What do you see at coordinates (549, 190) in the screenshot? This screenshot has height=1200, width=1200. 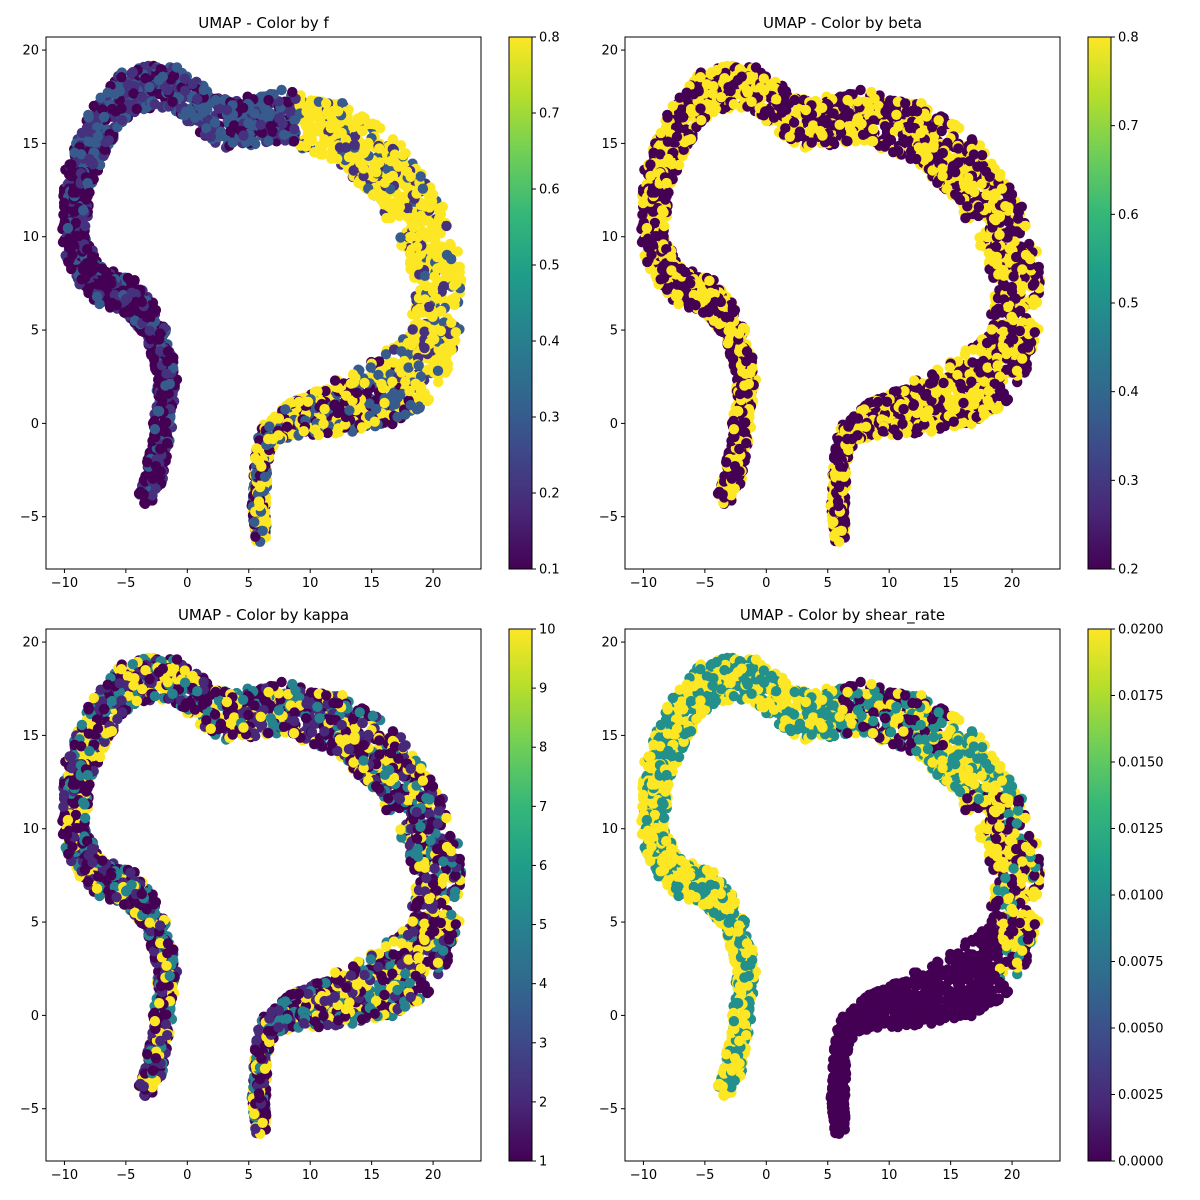 I see `colorbar-tick-label: 0.6` at bounding box center [549, 190].